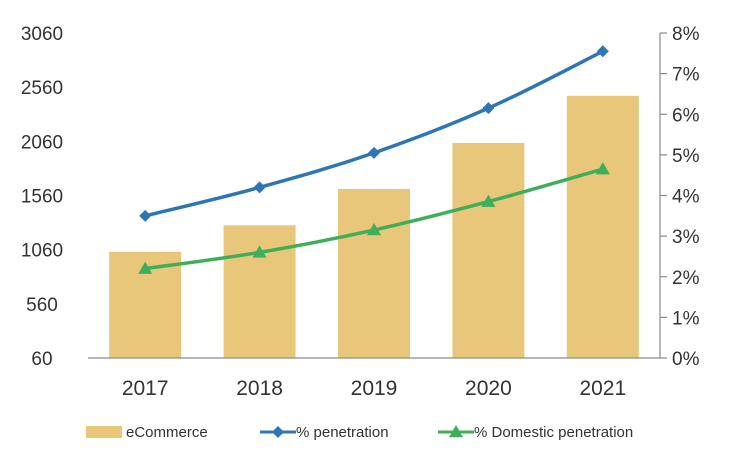 This screenshot has width=746, height=458. Describe the element at coordinates (145, 388) in the screenshot. I see `x-category-label: 2017` at that location.